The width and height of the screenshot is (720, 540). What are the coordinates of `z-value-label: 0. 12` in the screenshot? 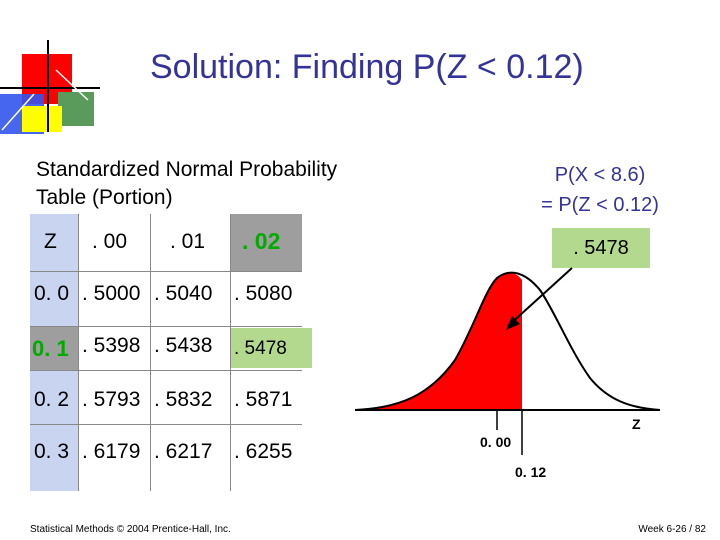 It's located at (531, 472).